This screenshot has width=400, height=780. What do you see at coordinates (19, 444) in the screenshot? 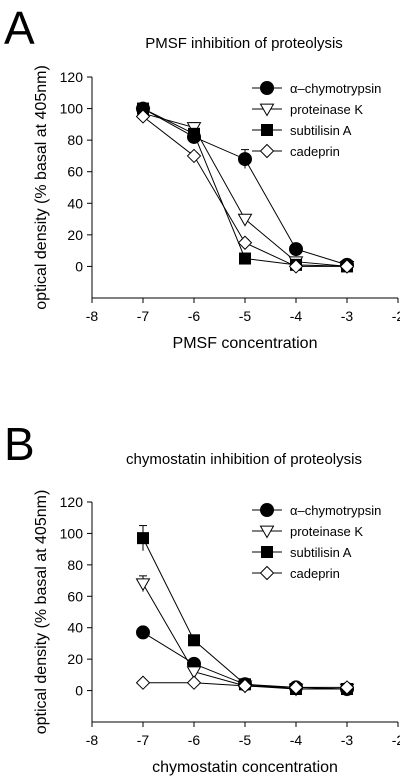
I see `panel-letter: B` at bounding box center [19, 444].